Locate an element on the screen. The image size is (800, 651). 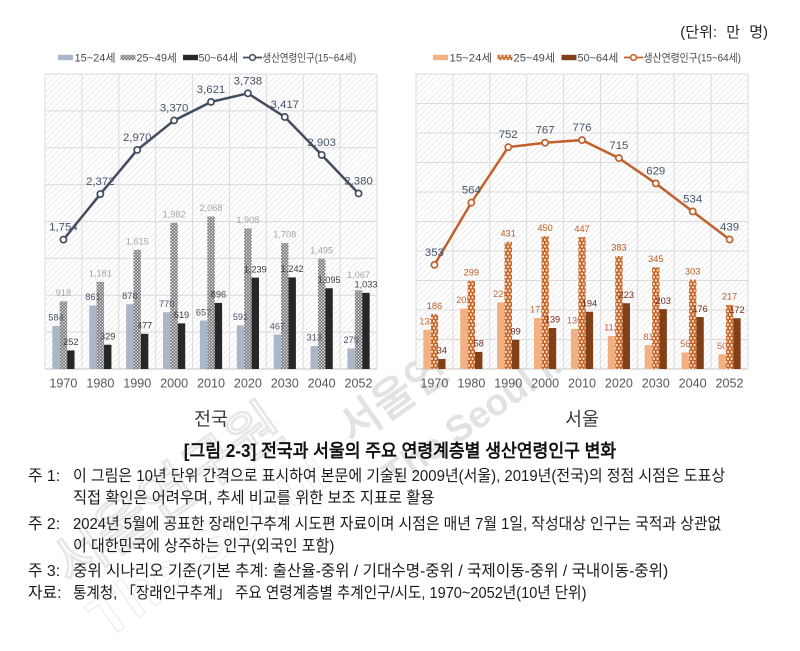
svg-text: 431 is located at coordinates (508, 234).